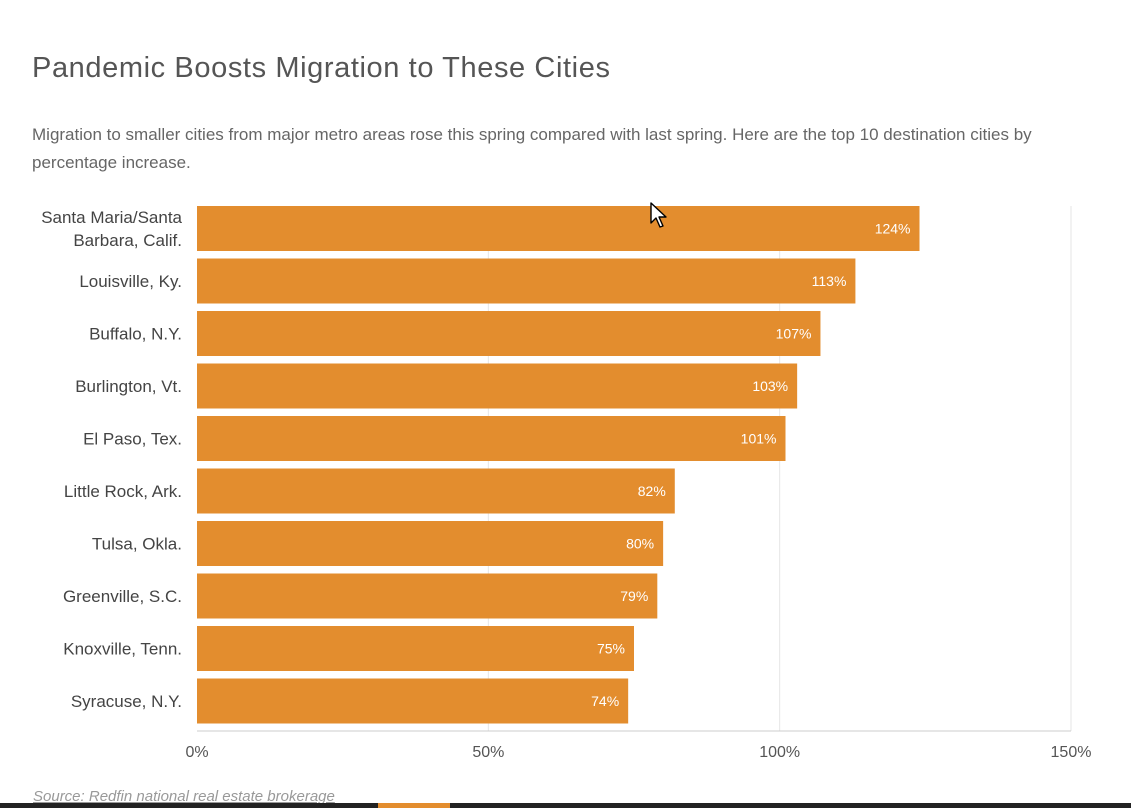  Describe the element at coordinates (565, 805) in the screenshot. I see `bottom-bar` at that location.